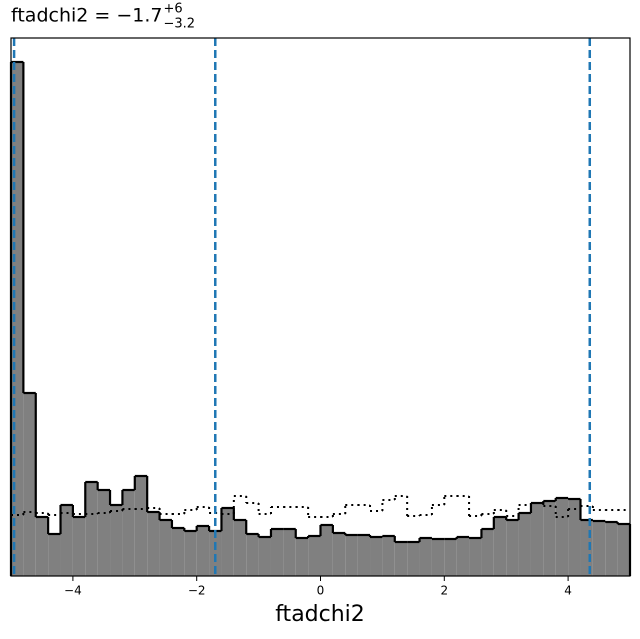 This screenshot has width=640, height=639. Describe the element at coordinates (321, 591) in the screenshot. I see `x-tick-label: 0` at that location.